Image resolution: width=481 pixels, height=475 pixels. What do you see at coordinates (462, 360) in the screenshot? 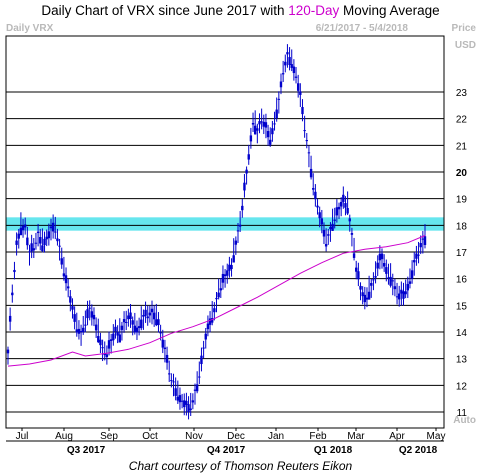
I see `y-tick-label: 13` at bounding box center [462, 360].